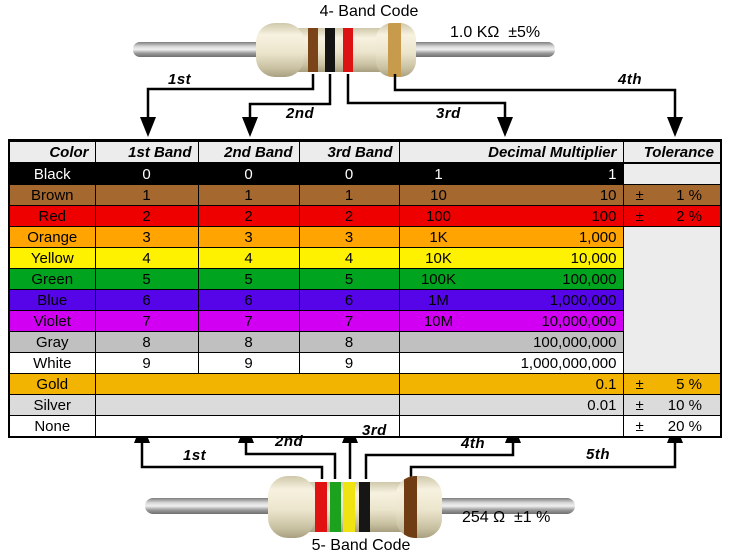 The height and width of the screenshot is (559, 729). What do you see at coordinates (248, 279) in the screenshot?
I see `band2-digit: 5` at bounding box center [248, 279].